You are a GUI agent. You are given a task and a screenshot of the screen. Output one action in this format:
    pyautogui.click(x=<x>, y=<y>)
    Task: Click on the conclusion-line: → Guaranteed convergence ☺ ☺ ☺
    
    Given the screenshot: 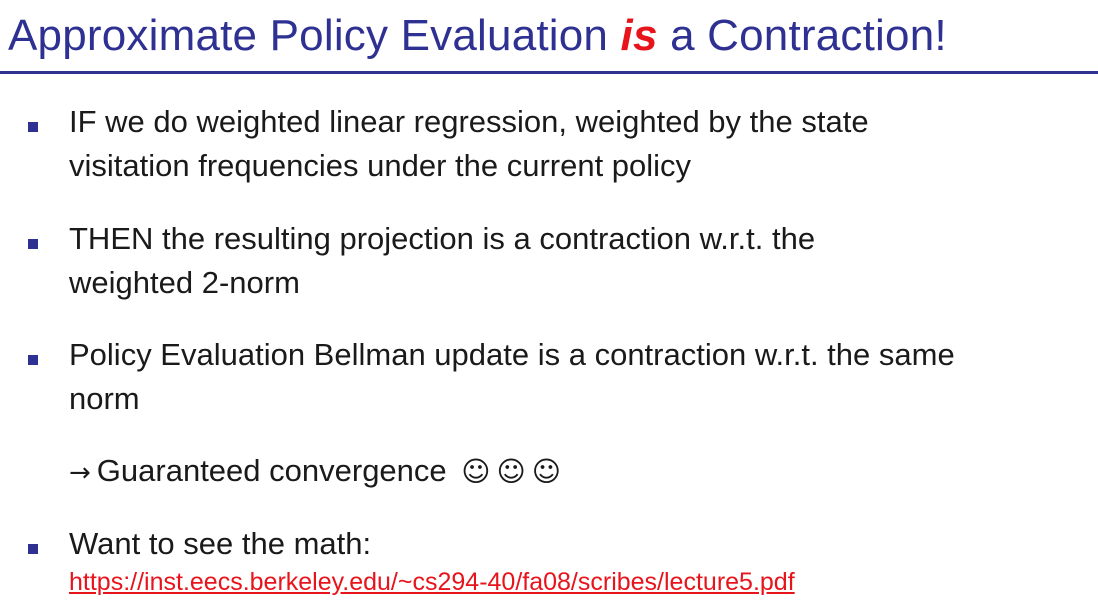 What is the action you would take?
    pyautogui.click(x=315, y=472)
    